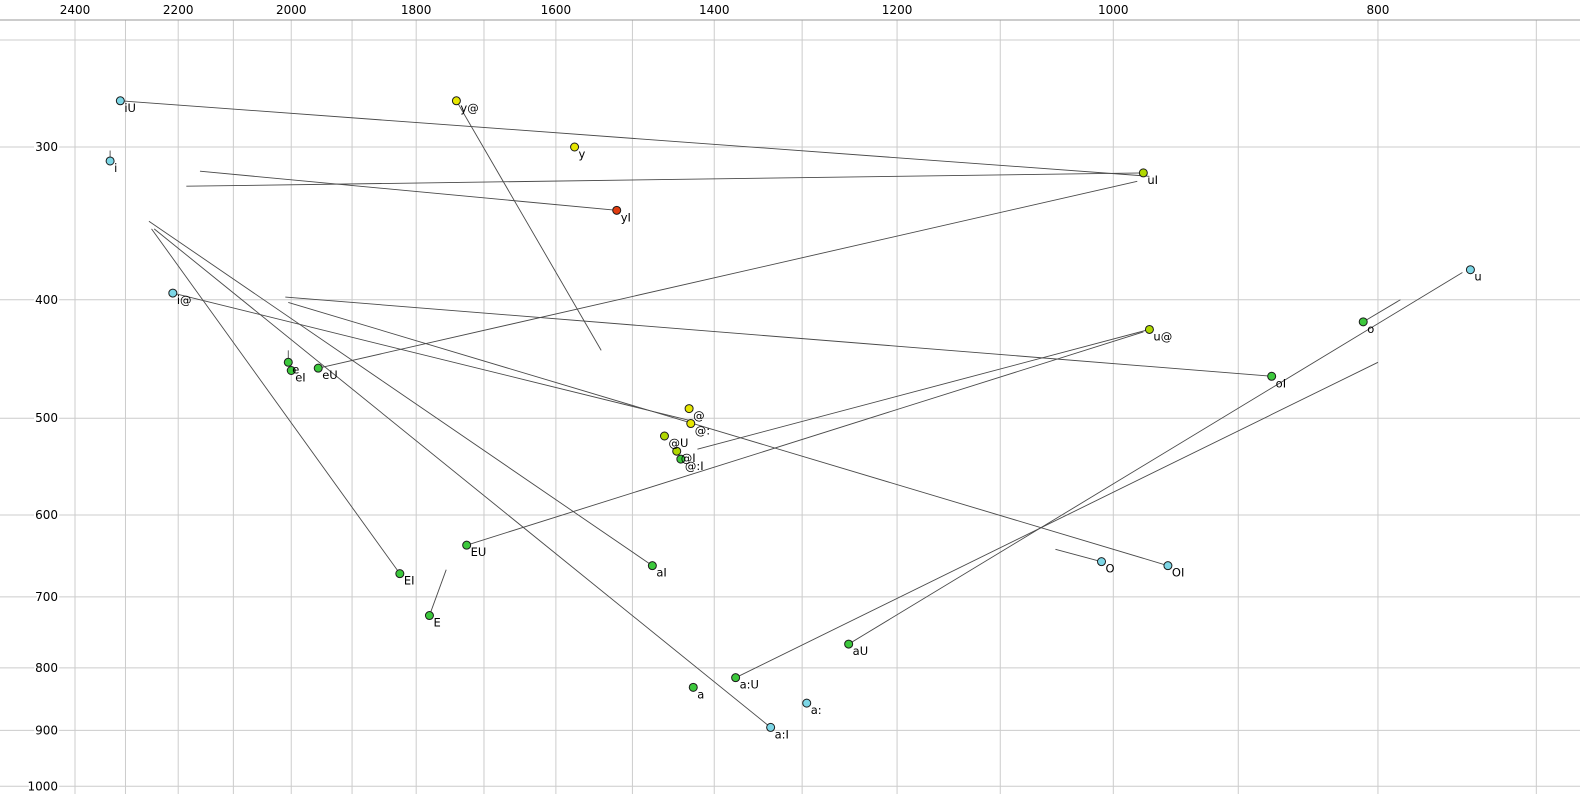  What do you see at coordinates (782, 734) in the screenshot?
I see `vowel-point-label-a:I: a:I` at bounding box center [782, 734].